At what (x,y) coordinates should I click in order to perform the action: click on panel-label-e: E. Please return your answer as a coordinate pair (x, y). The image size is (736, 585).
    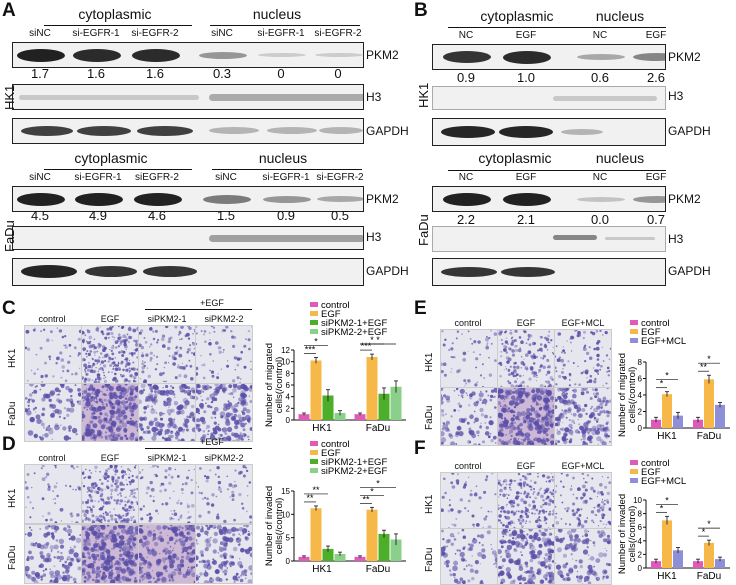
    Looking at the image, I should click on (420, 308).